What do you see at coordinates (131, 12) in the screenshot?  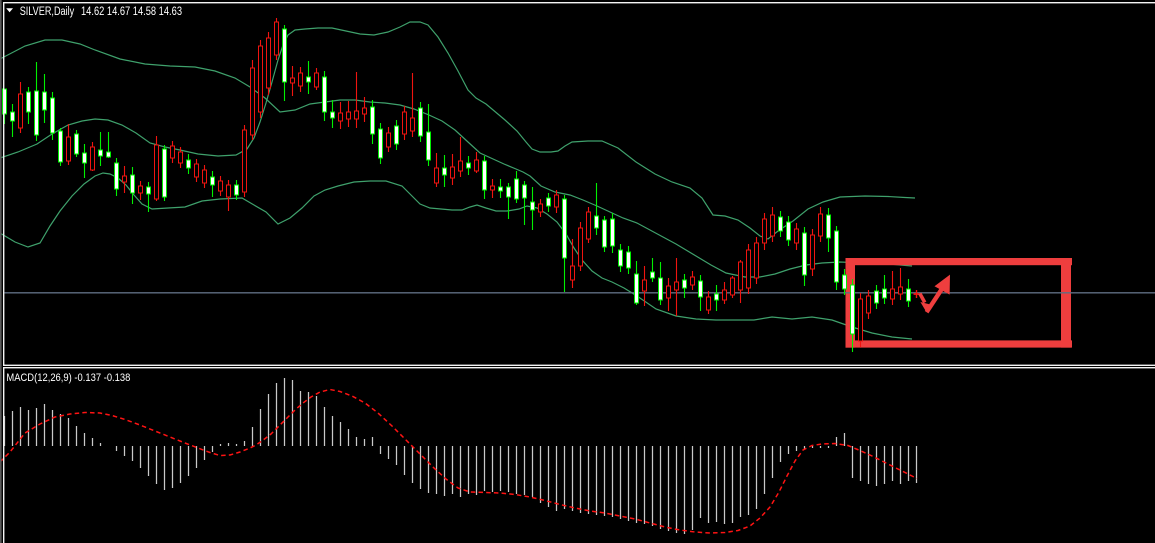 I see `svg-text: 14.62 14.67 14.58 14.63` at bounding box center [131, 12].